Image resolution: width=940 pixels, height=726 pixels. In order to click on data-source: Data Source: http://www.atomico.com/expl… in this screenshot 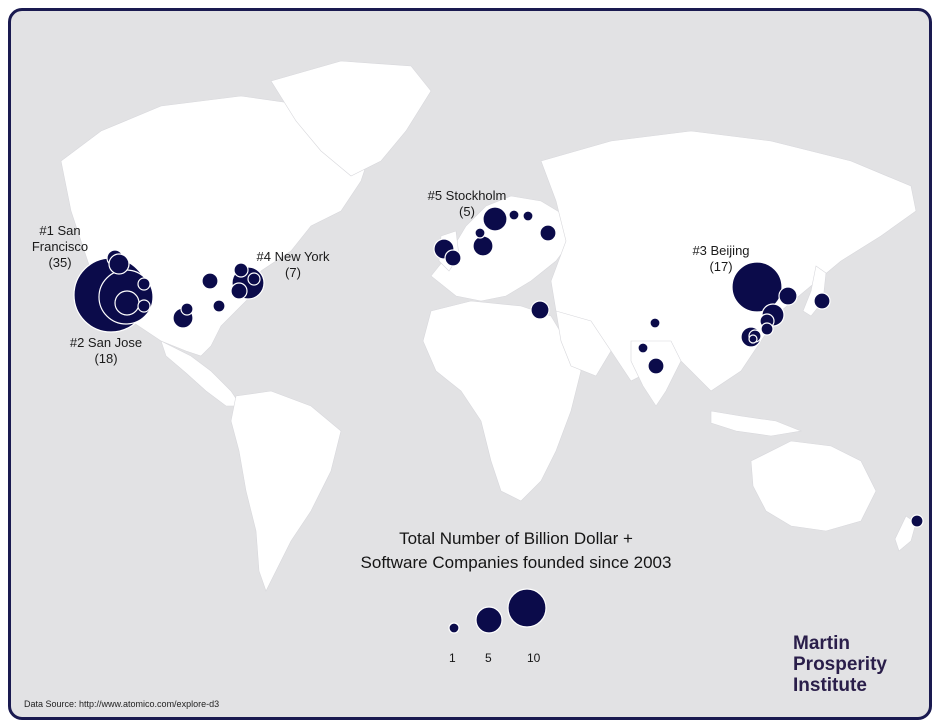, I will do `click(122, 704)`.